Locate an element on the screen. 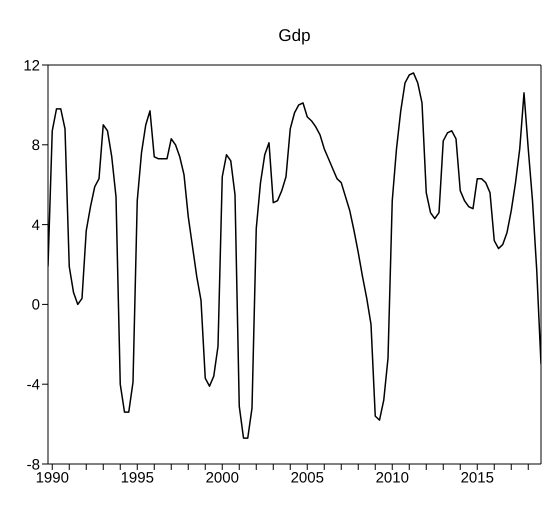 This screenshot has height=510, width=548. chart-title: Gdp is located at coordinates (294, 36).